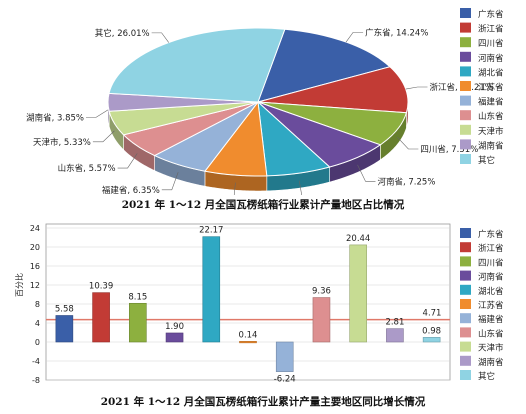 The width and height of the screenshot is (526, 414). I want to click on pie-label-7: 山东省, 5.57%, so click(87, 168).